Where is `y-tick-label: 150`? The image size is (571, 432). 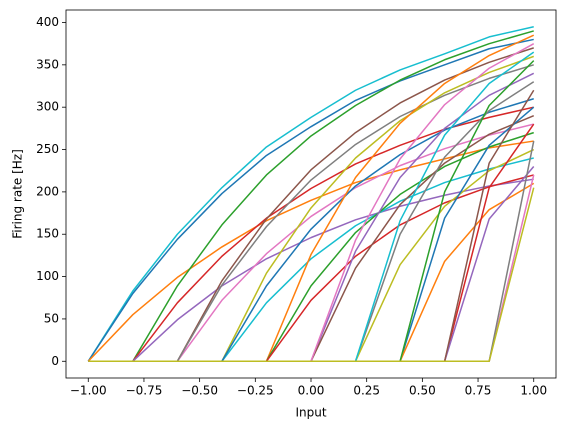
y-tick-label: 150 is located at coordinates (47, 234).